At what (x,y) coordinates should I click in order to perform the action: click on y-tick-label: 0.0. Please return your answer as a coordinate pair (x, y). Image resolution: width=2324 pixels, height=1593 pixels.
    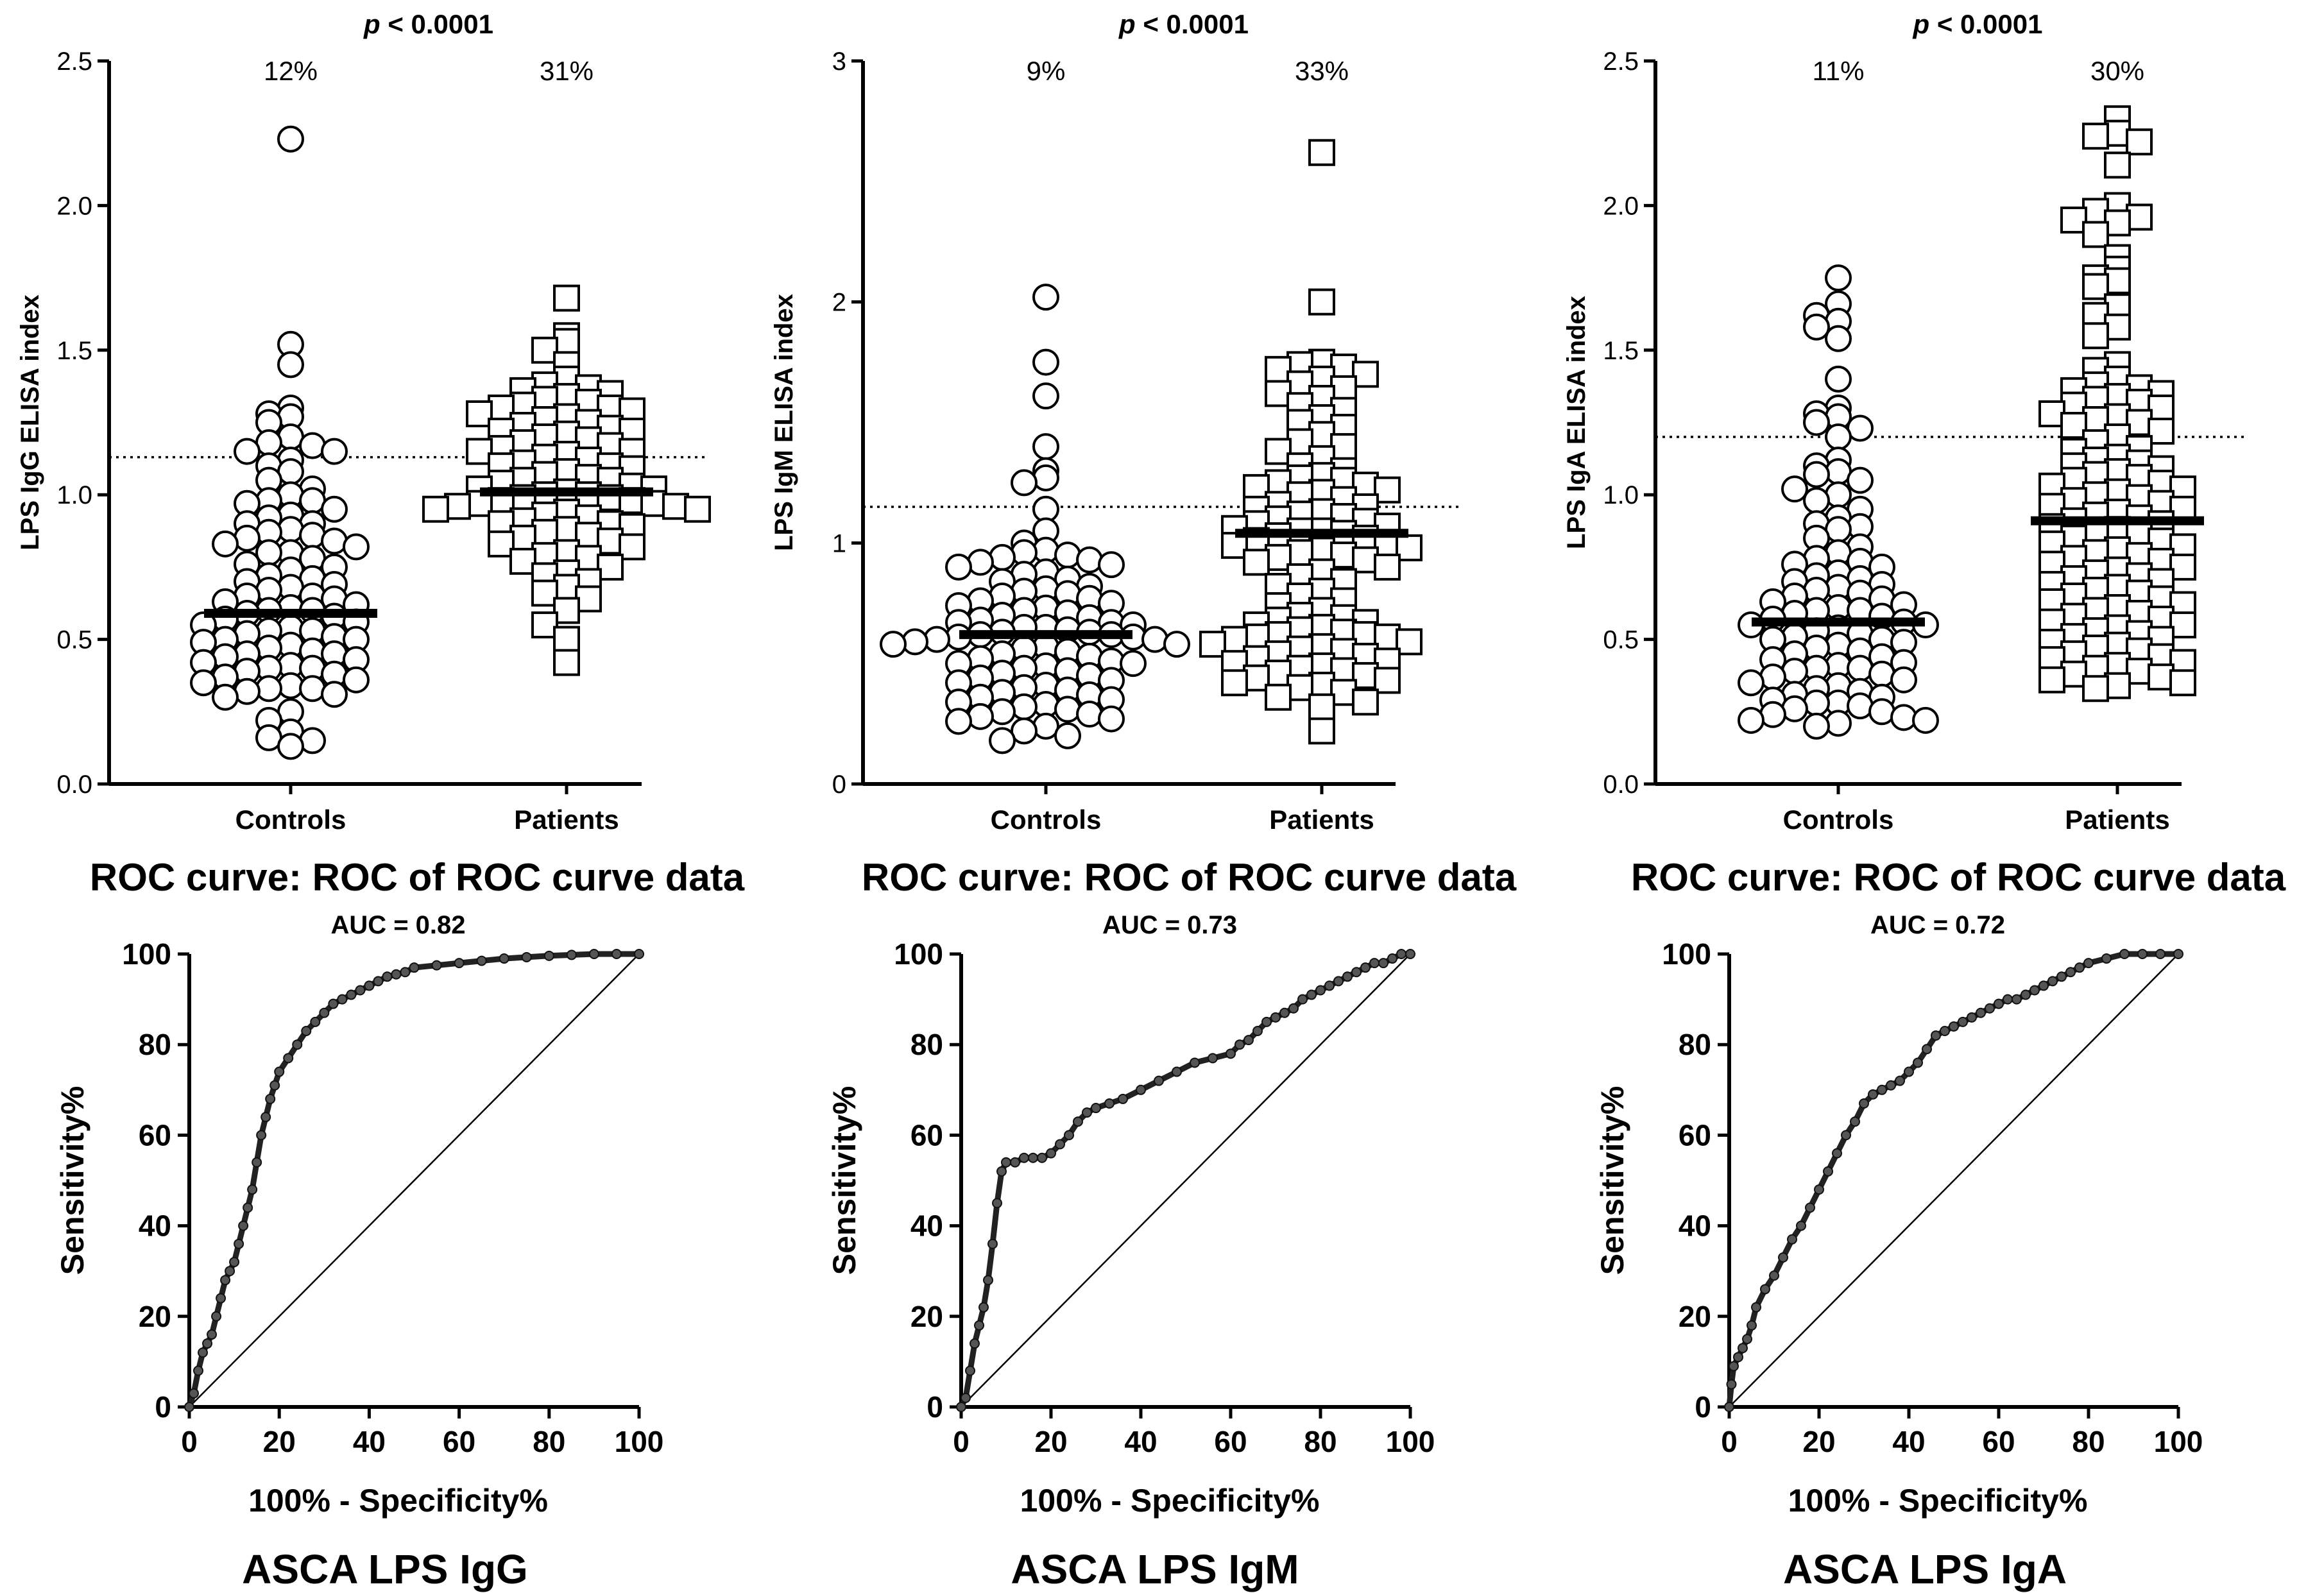
    Looking at the image, I should click on (1621, 785).